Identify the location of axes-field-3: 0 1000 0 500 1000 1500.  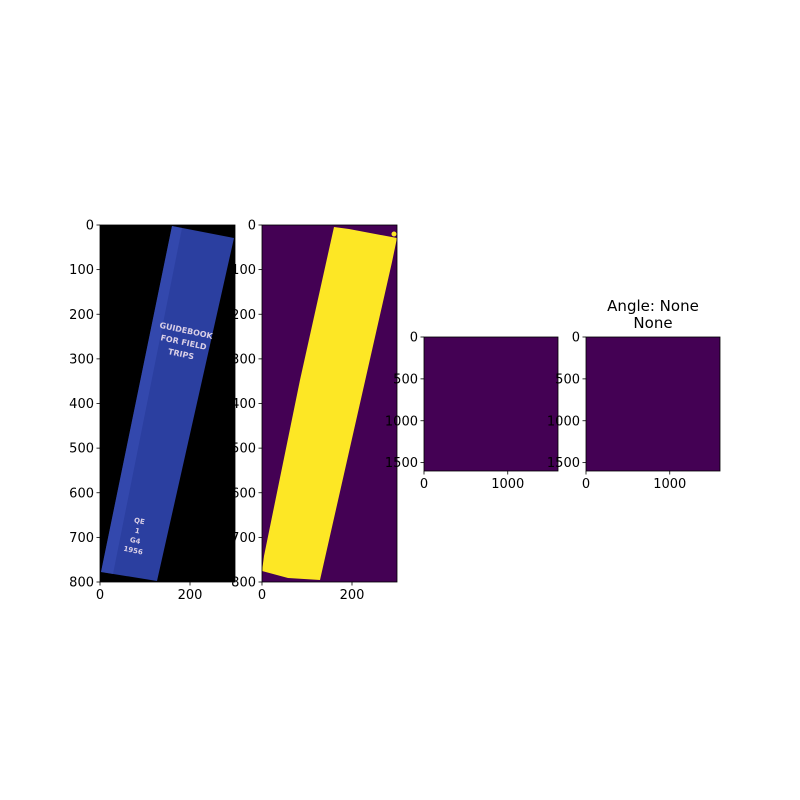
(472, 411).